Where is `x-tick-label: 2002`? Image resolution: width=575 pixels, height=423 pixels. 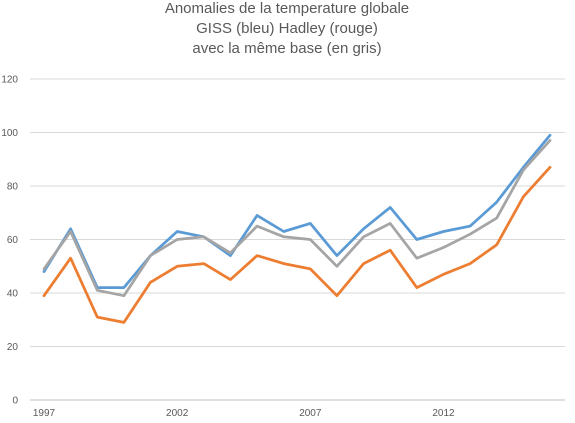 x-tick-label: 2002 is located at coordinates (177, 413).